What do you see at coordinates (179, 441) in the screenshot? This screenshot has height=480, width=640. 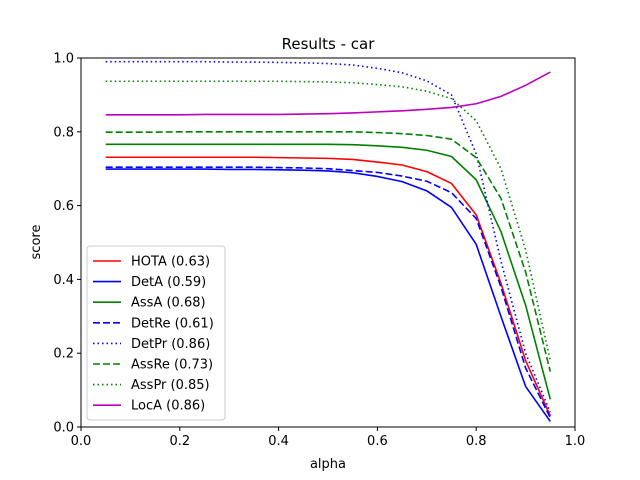 I see `x-tick-label: 0.2` at bounding box center [179, 441].